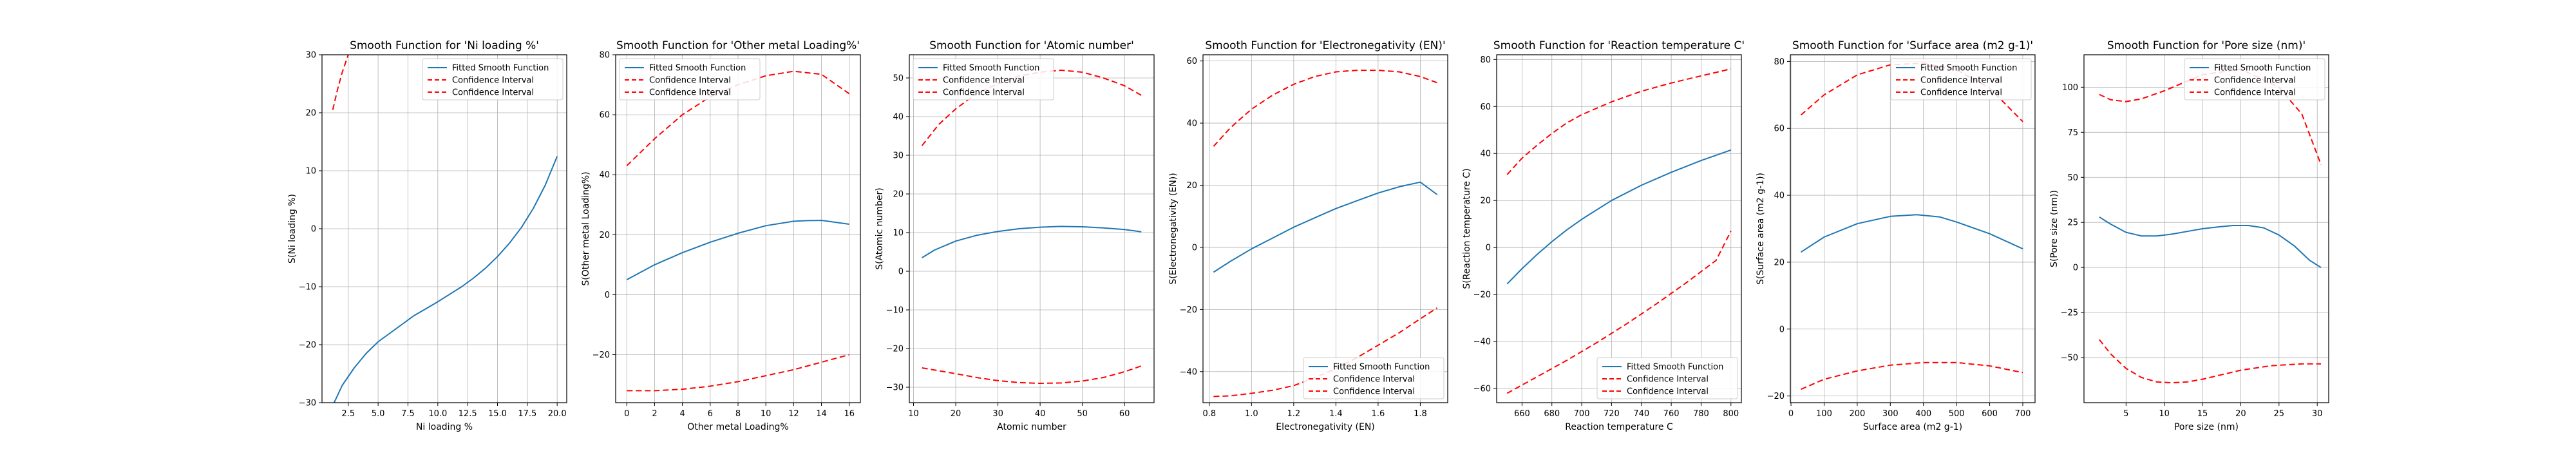  What do you see at coordinates (1482, 342) in the screenshot?
I see `y-tick-label: −40` at bounding box center [1482, 342].